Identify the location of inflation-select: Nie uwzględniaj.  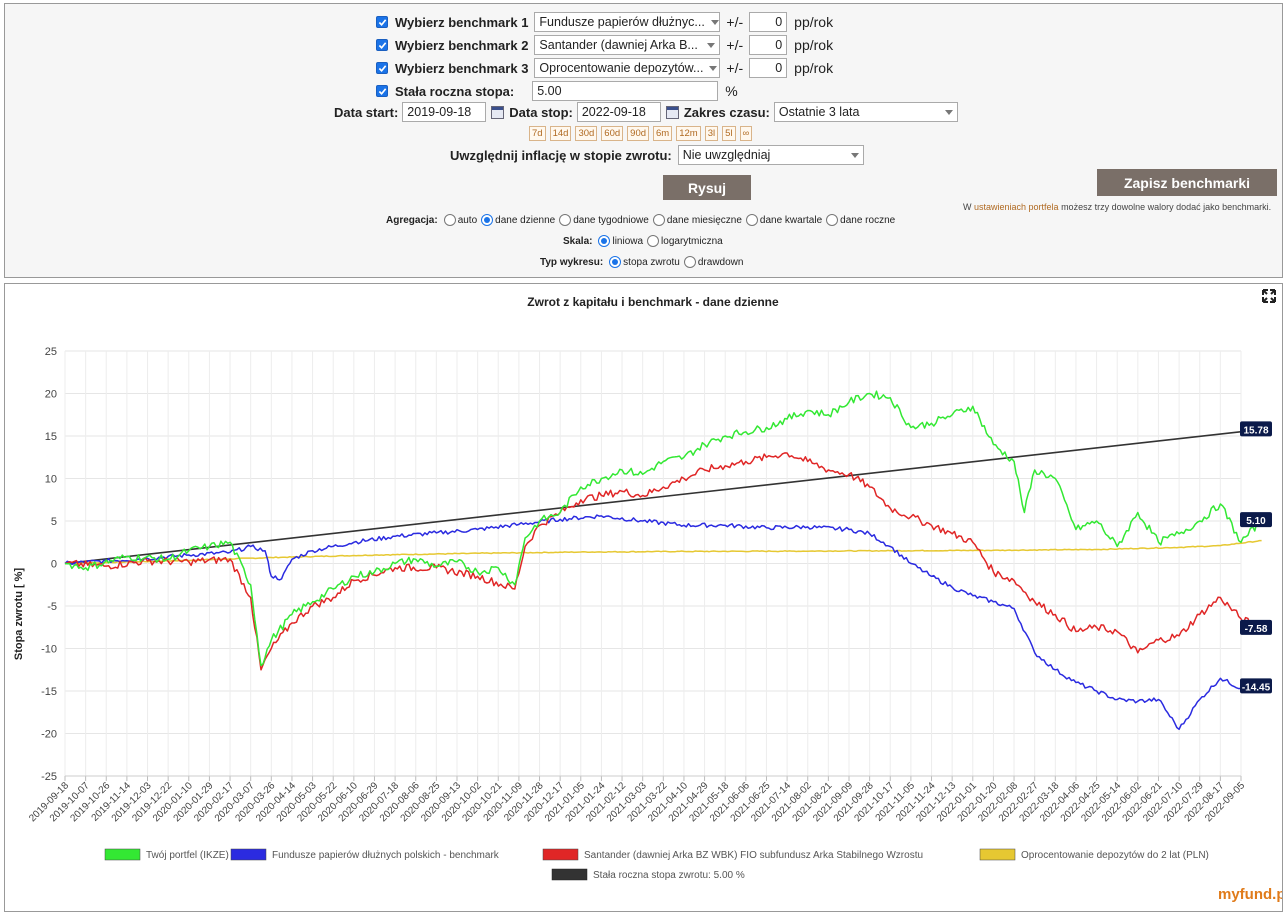
(770, 155).